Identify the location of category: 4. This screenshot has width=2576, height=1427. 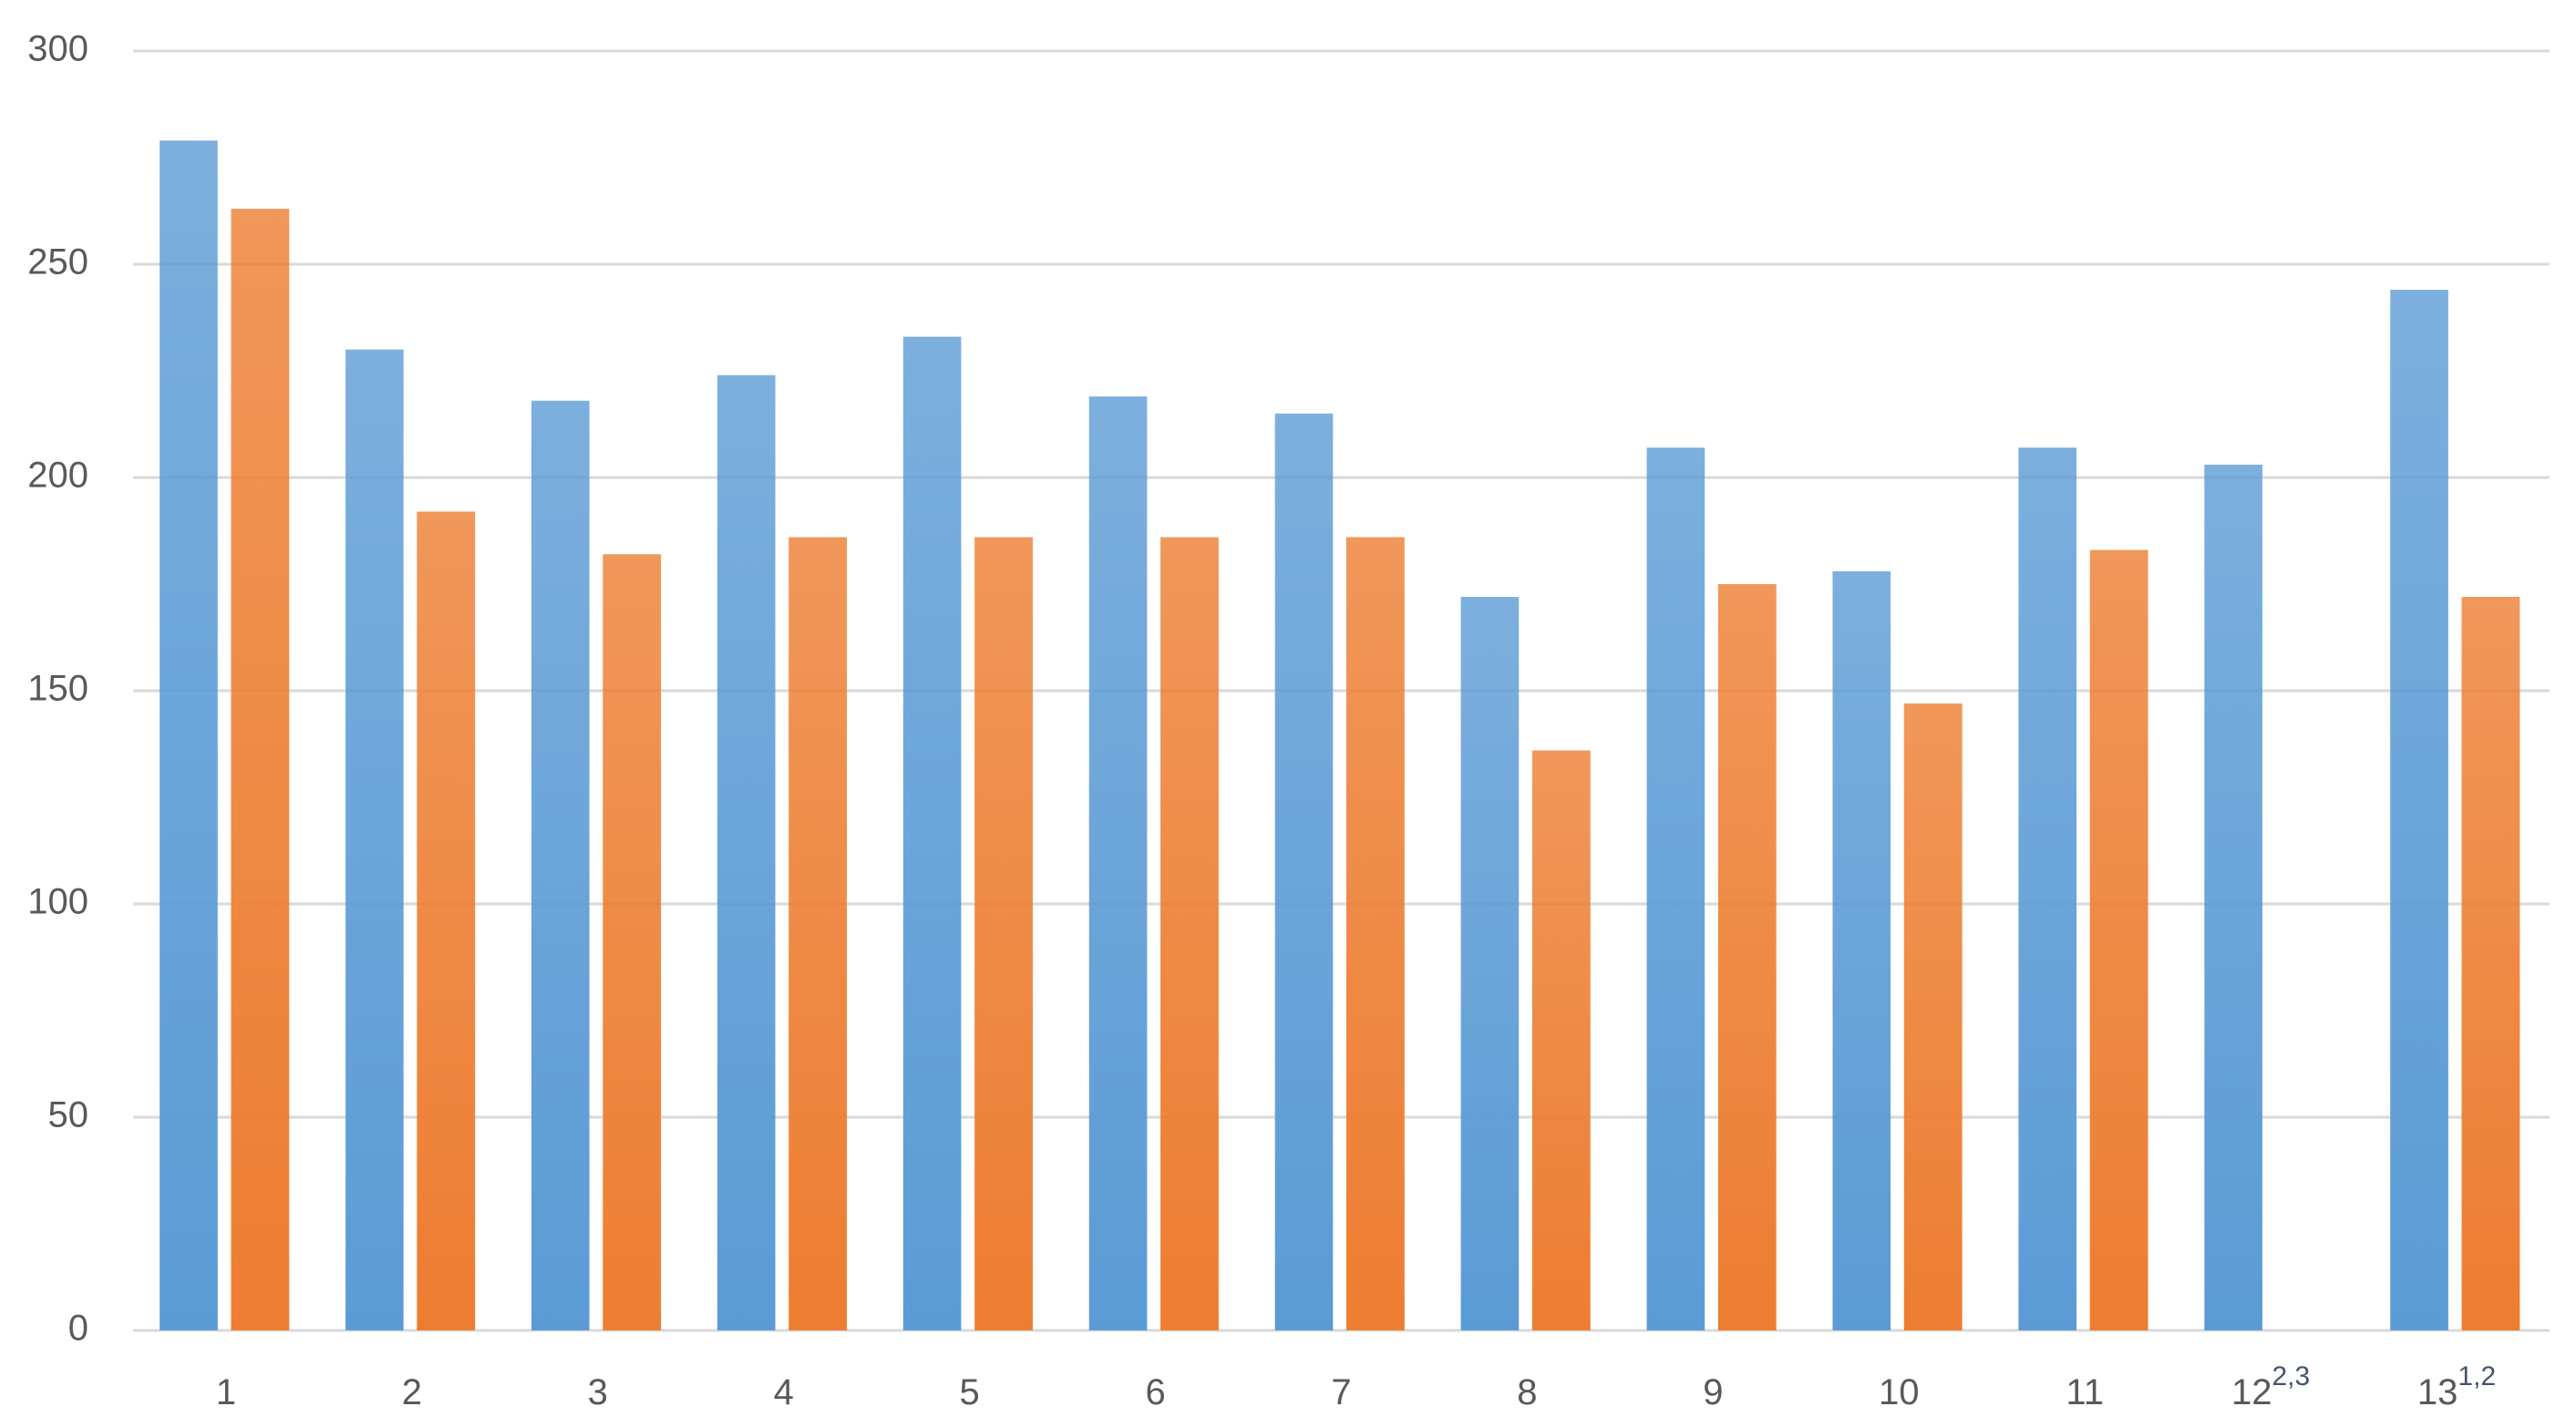
(784, 1392).